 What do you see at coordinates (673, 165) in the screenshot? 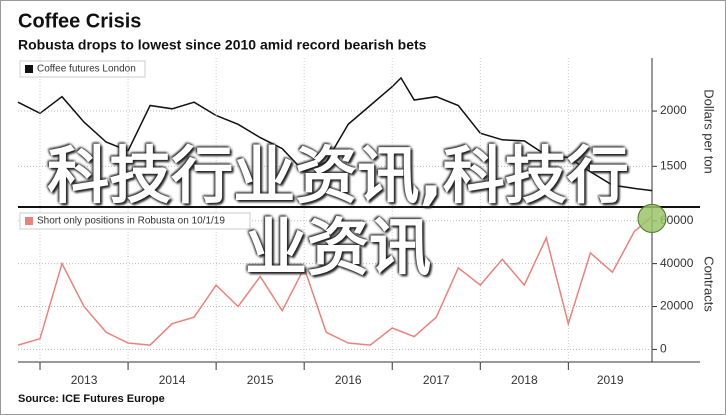
I see `y-tick-label: 1500` at bounding box center [673, 165].